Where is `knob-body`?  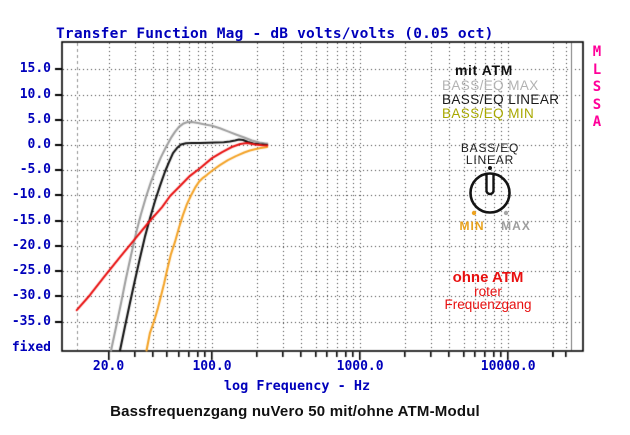 knob-body is located at coordinates (490, 193).